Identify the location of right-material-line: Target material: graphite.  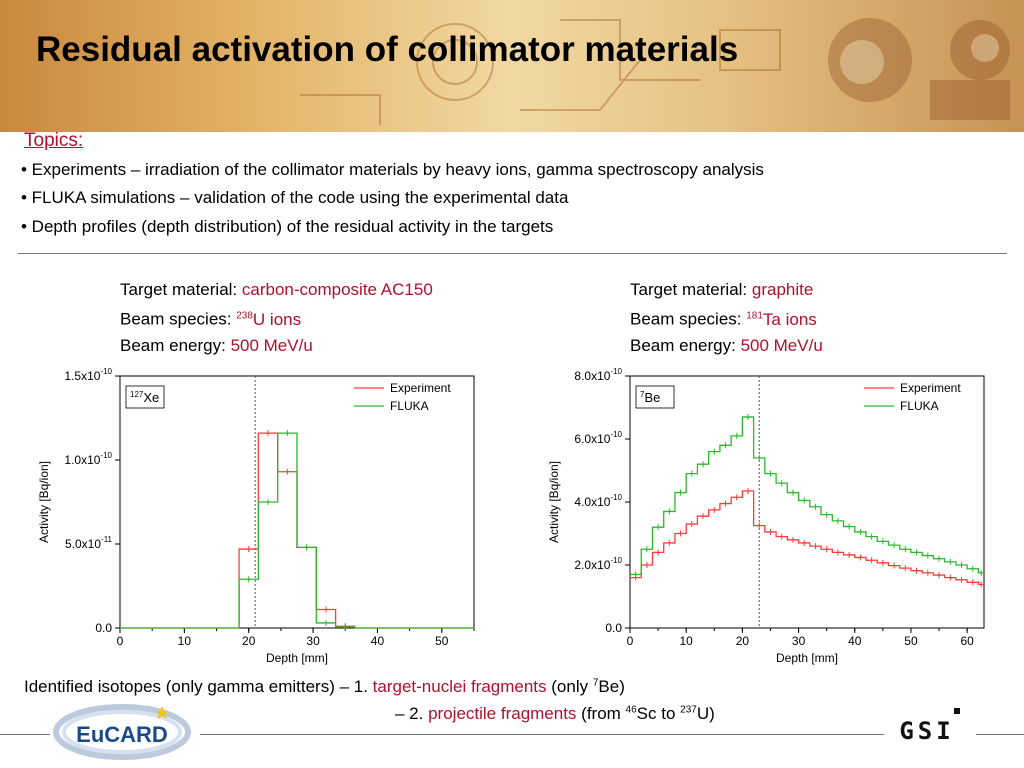
(726, 290).